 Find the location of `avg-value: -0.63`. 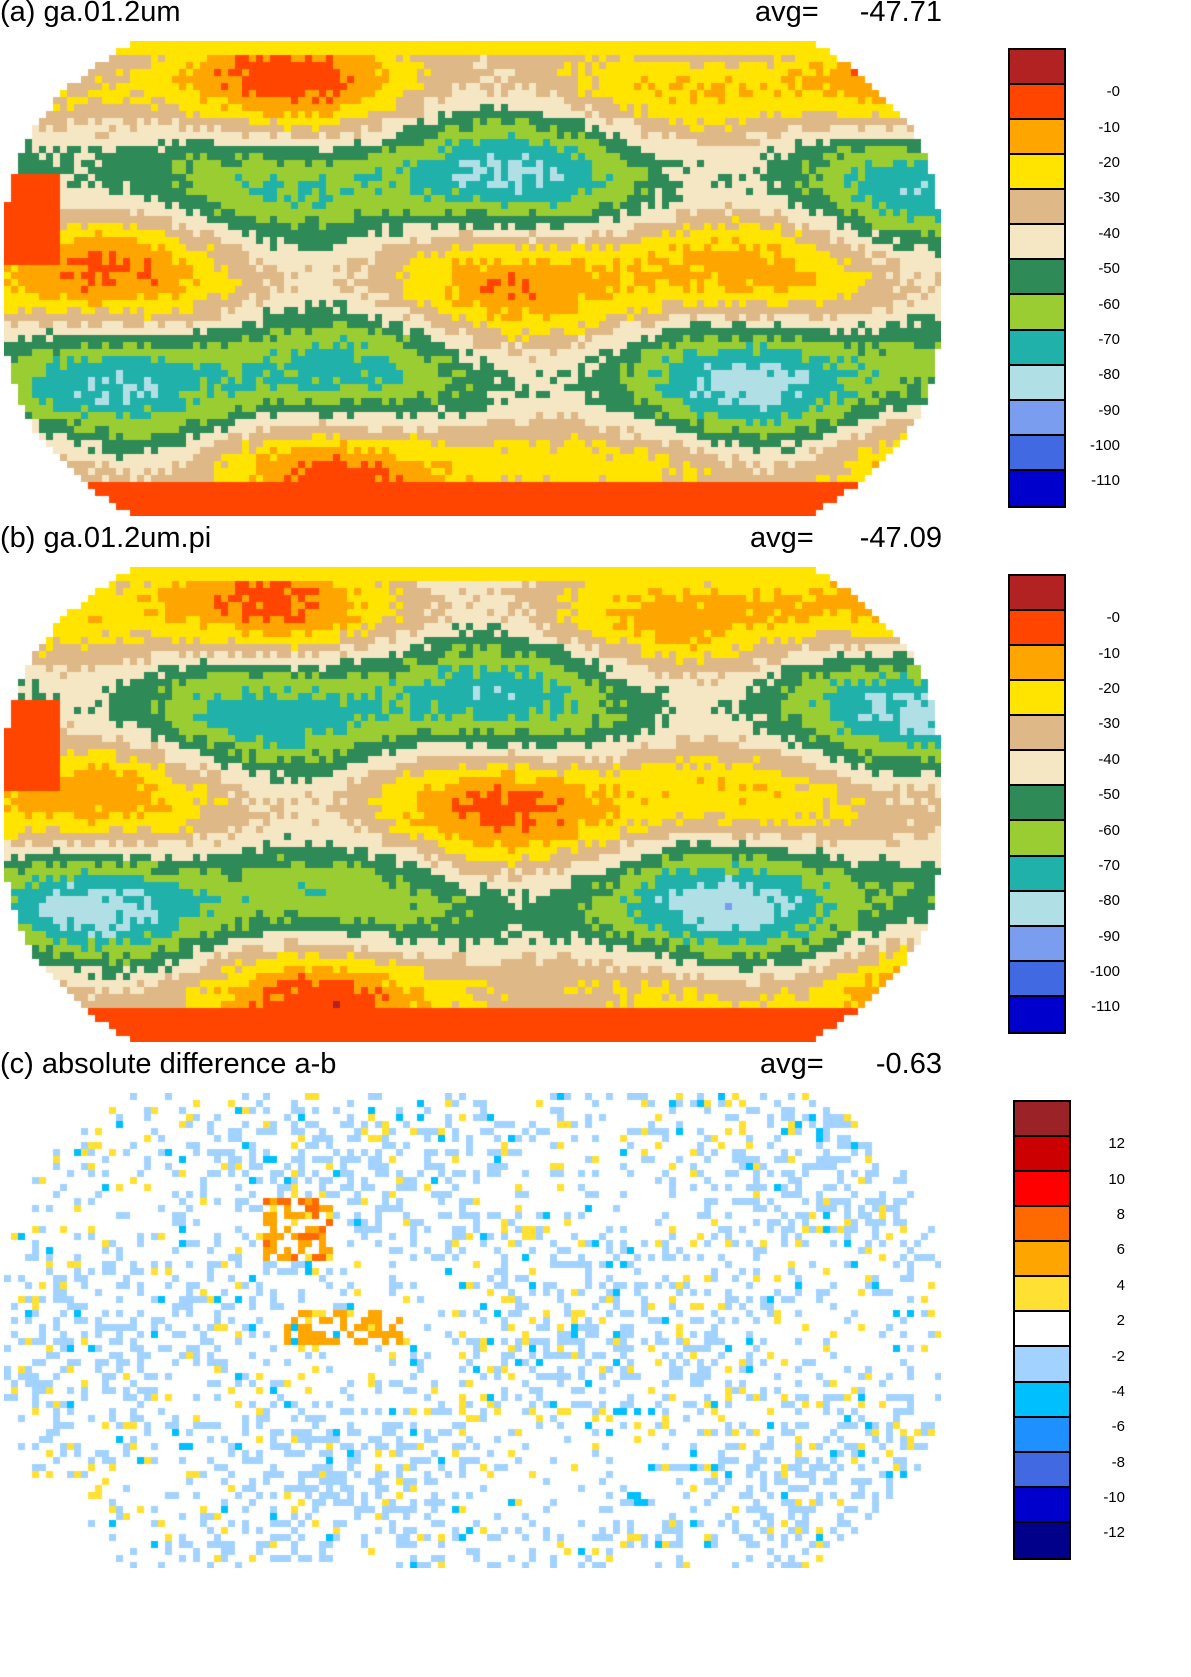

avg-value: -0.63 is located at coordinates (908, 1064).